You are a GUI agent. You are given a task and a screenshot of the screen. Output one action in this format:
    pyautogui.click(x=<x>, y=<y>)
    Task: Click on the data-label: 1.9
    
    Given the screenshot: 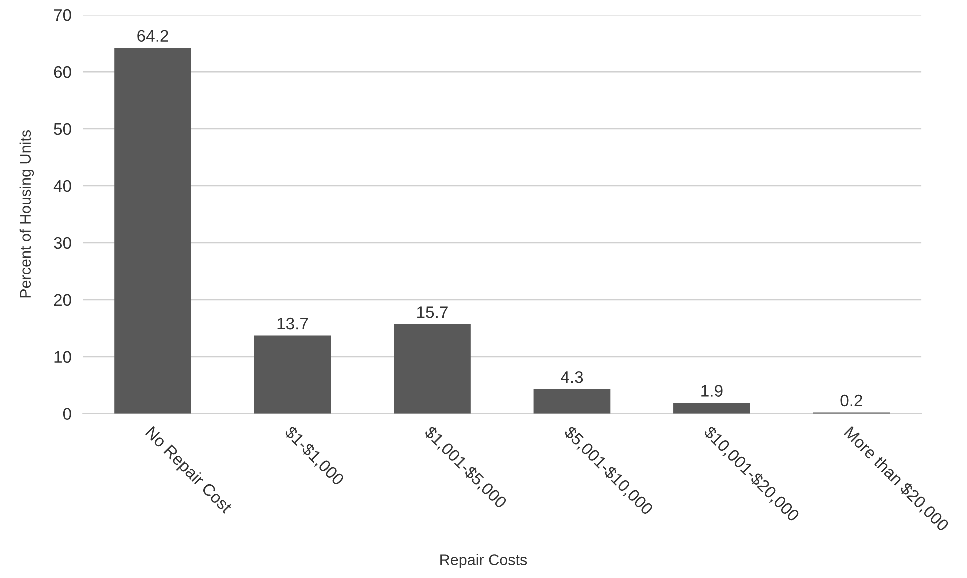 What is the action you would take?
    pyautogui.click(x=712, y=391)
    